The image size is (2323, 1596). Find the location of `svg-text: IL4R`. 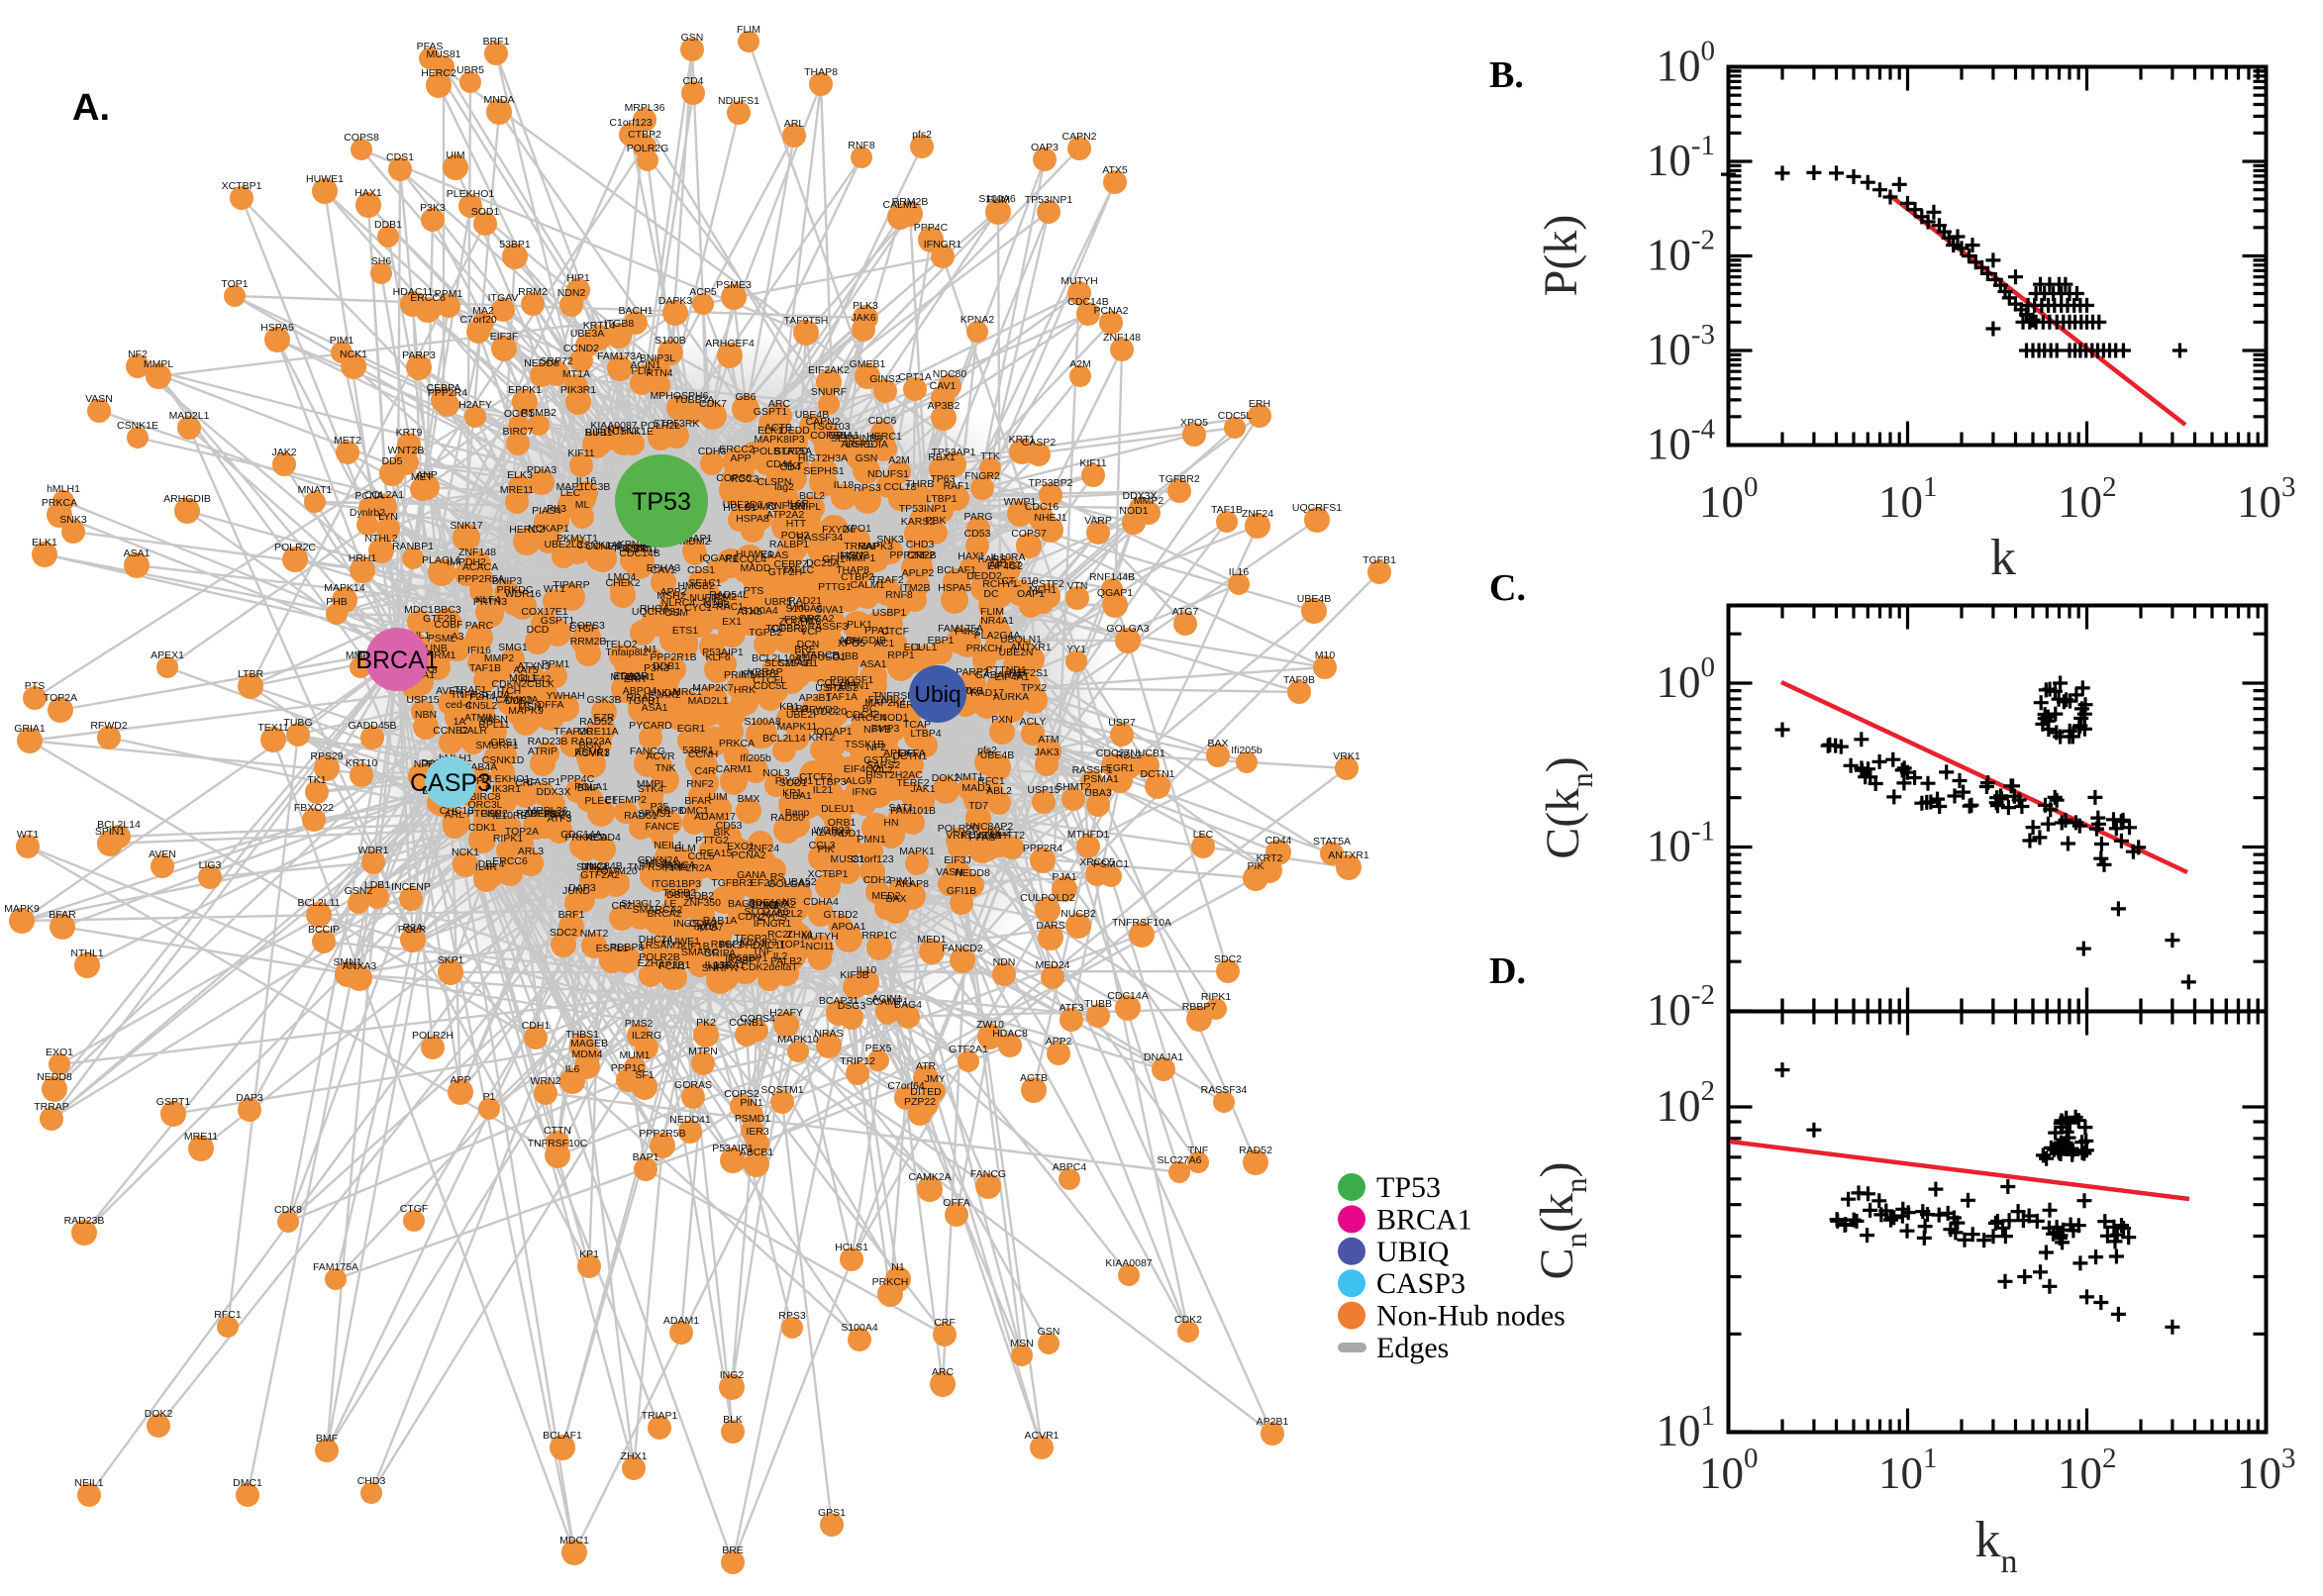

svg-text: IL4R is located at coordinates (487, 867).